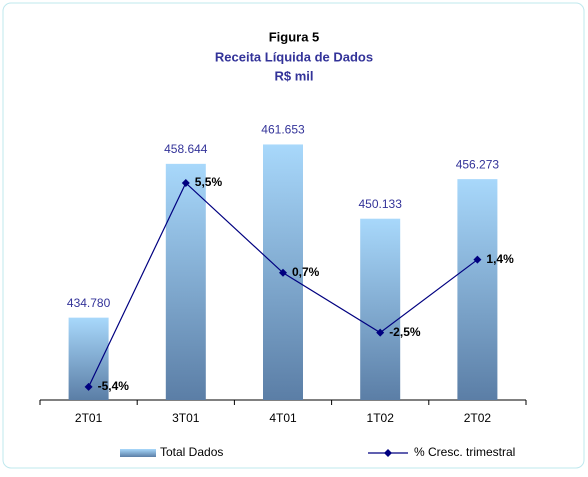  I want to click on chart-unit: R$ mil, so click(293, 75).